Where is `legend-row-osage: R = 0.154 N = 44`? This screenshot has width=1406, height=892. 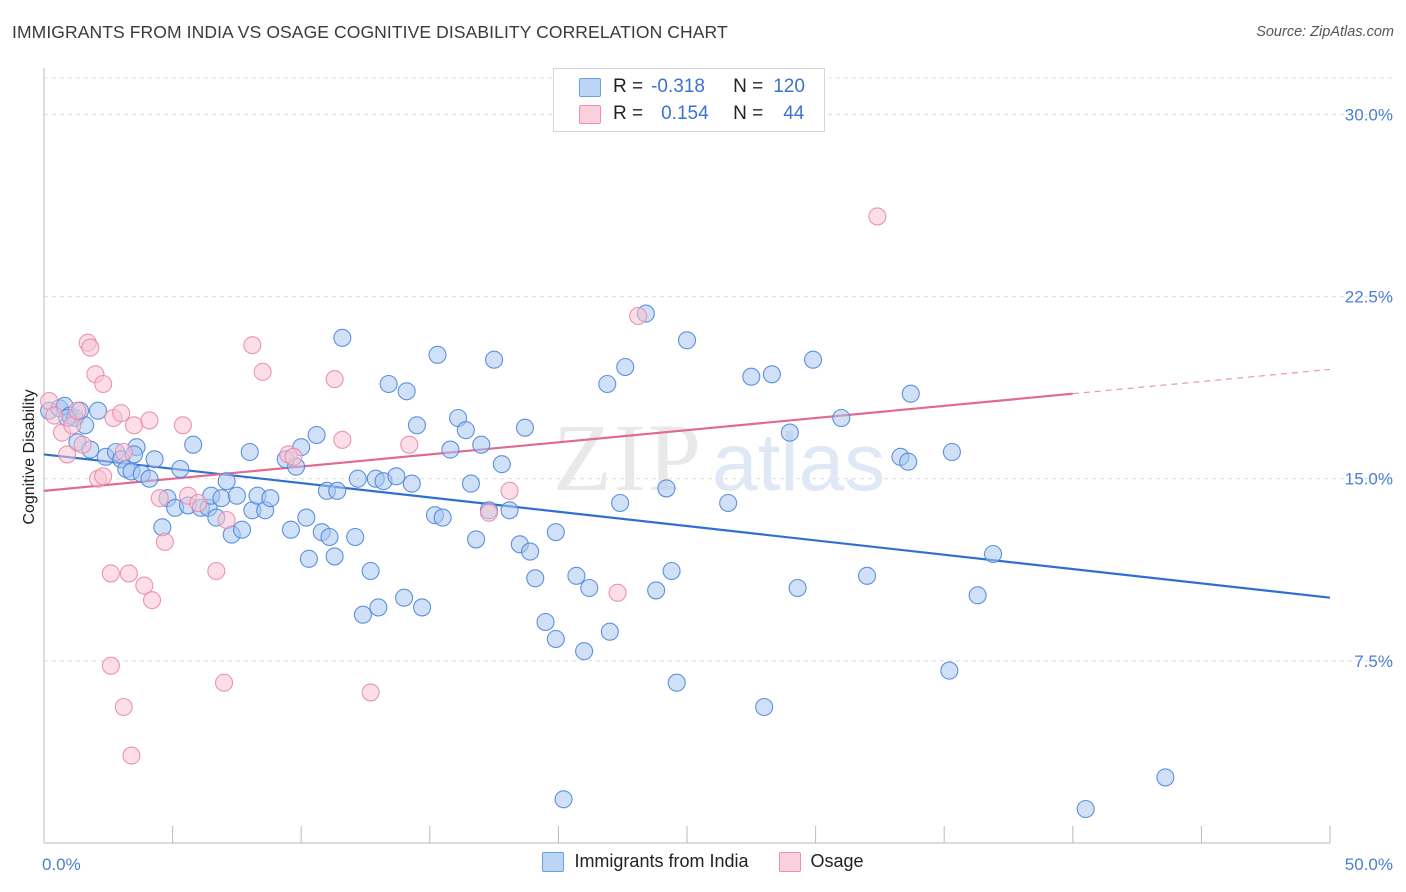
legend-row-osage: R = 0.154 N = 44 is located at coordinates (691, 114).